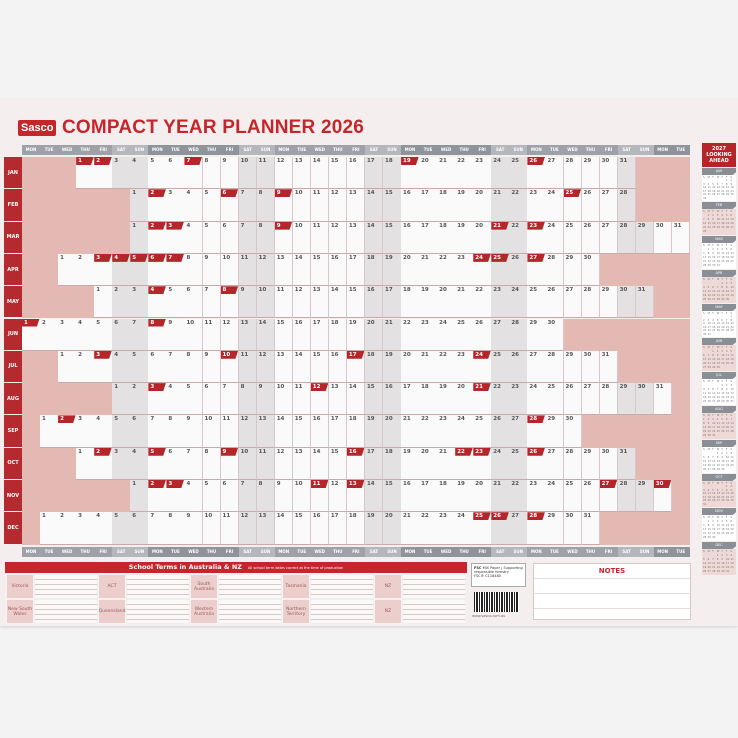 This screenshot has width=738, height=738. What do you see at coordinates (609, 205) in the screenshot?
I see `day-cell: 27` at bounding box center [609, 205].